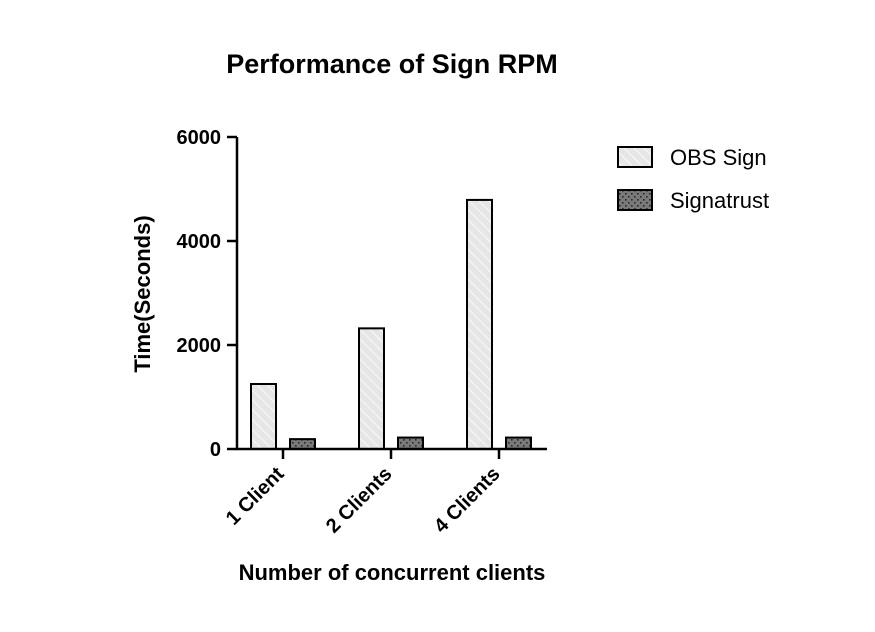 The width and height of the screenshot is (875, 632). Describe the element at coordinates (199, 138) in the screenshot. I see `y-tick-label: 6000` at that location.